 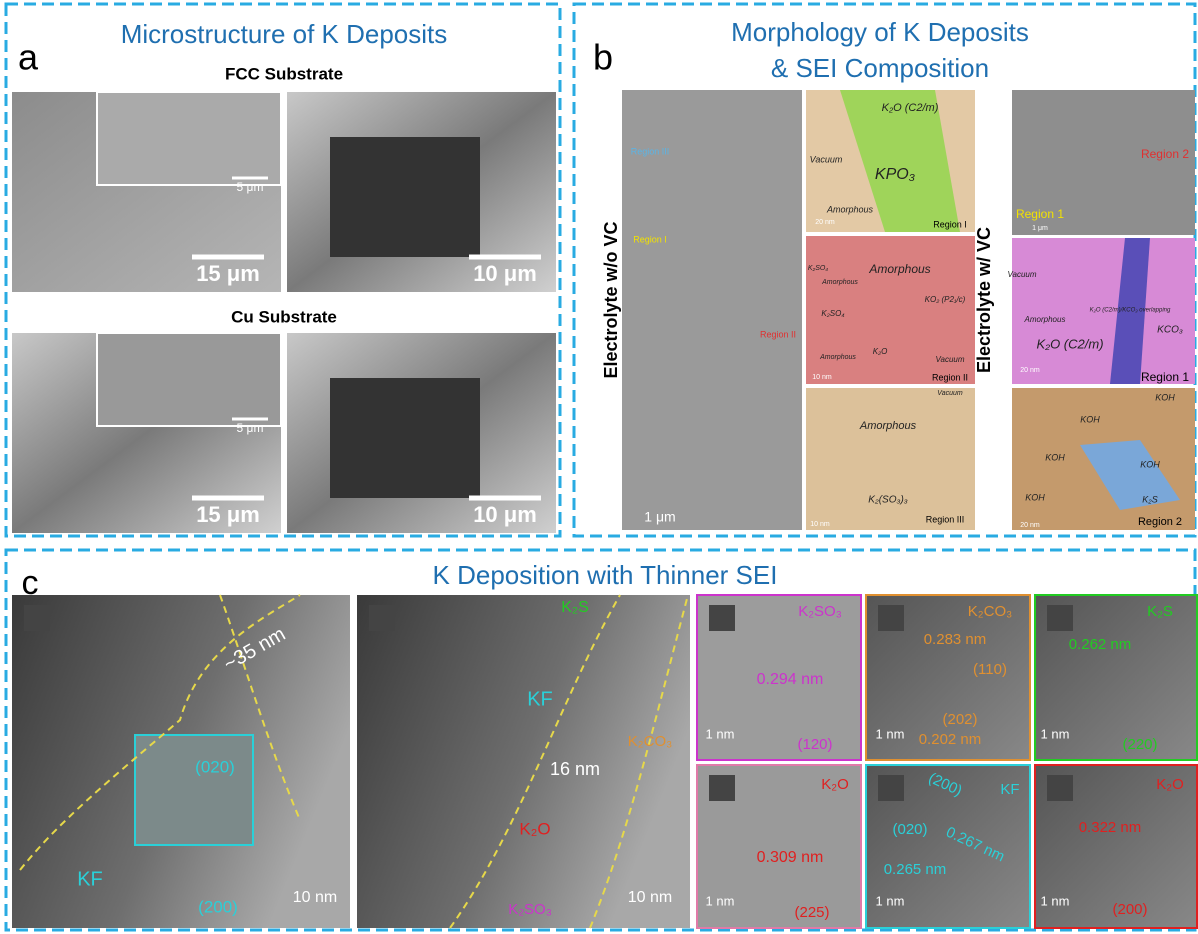 I want to click on image-label: (202), so click(x=959, y=719).